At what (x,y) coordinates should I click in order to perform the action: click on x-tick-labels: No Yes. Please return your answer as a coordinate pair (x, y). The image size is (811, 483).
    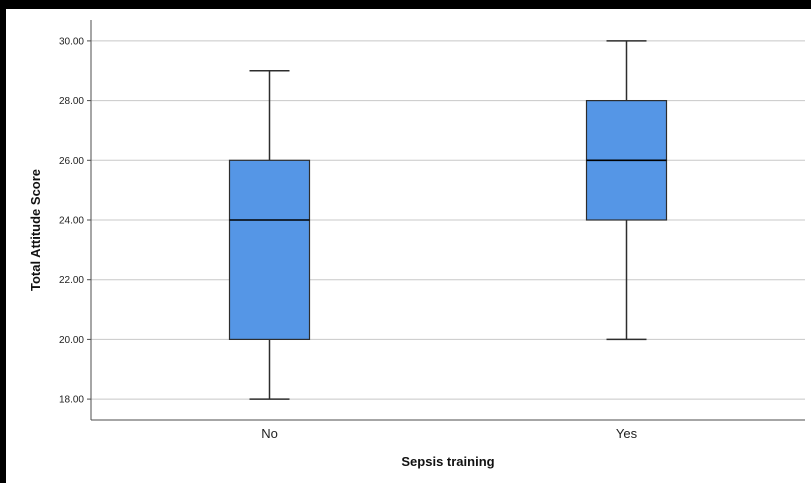
    Looking at the image, I should click on (449, 433).